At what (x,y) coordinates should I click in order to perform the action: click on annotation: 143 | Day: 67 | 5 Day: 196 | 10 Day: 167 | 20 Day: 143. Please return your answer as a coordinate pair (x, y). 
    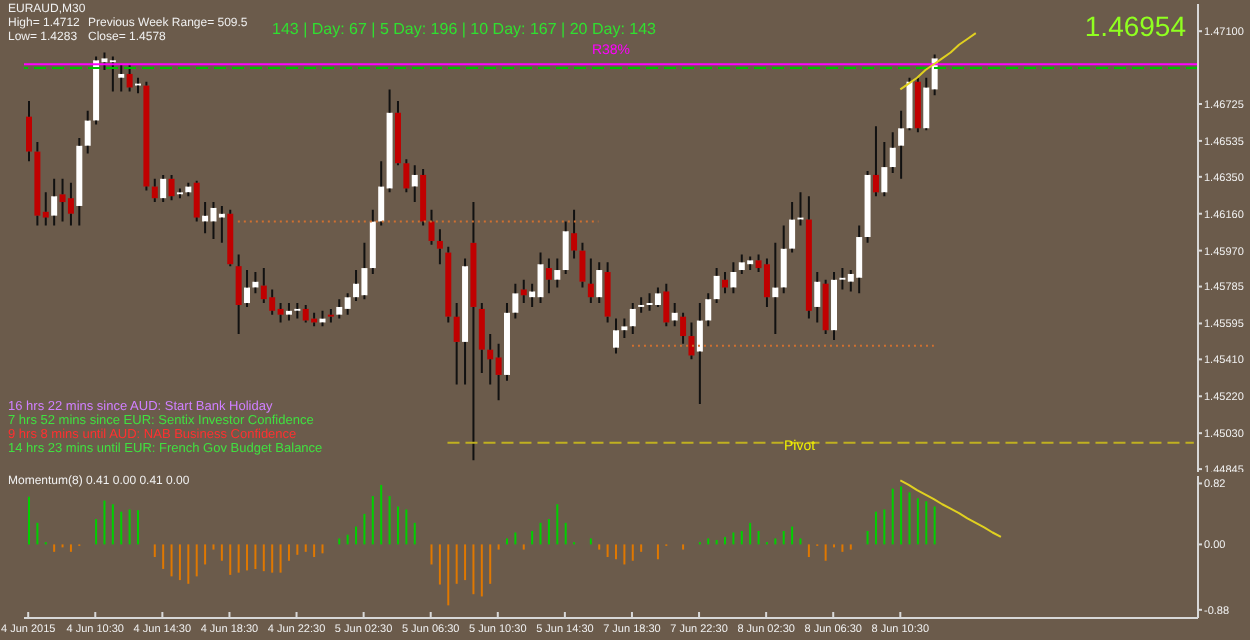
    Looking at the image, I should click on (464, 29).